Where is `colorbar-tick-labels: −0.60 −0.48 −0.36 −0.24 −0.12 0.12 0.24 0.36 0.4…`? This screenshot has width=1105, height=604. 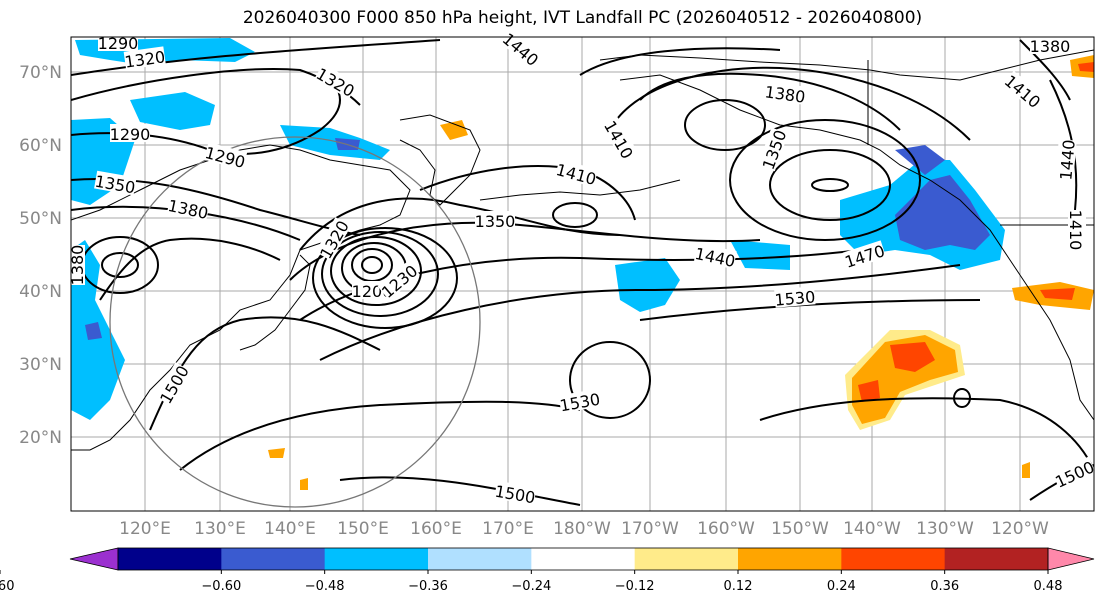
colorbar-tick-labels: −0.60 −0.48 −0.36 −0.24 −0.12 0.12 0.24 0.36 0.4… is located at coordinates (531, 582).